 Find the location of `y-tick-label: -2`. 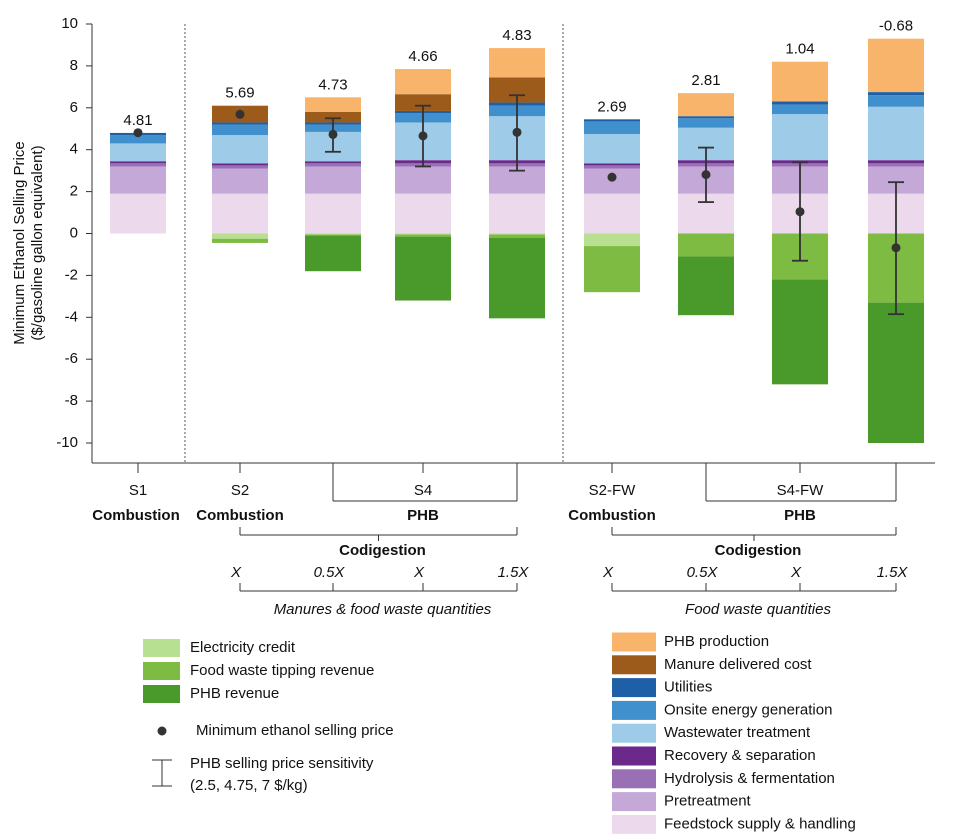

y-tick-label: -2 is located at coordinates (71, 274).